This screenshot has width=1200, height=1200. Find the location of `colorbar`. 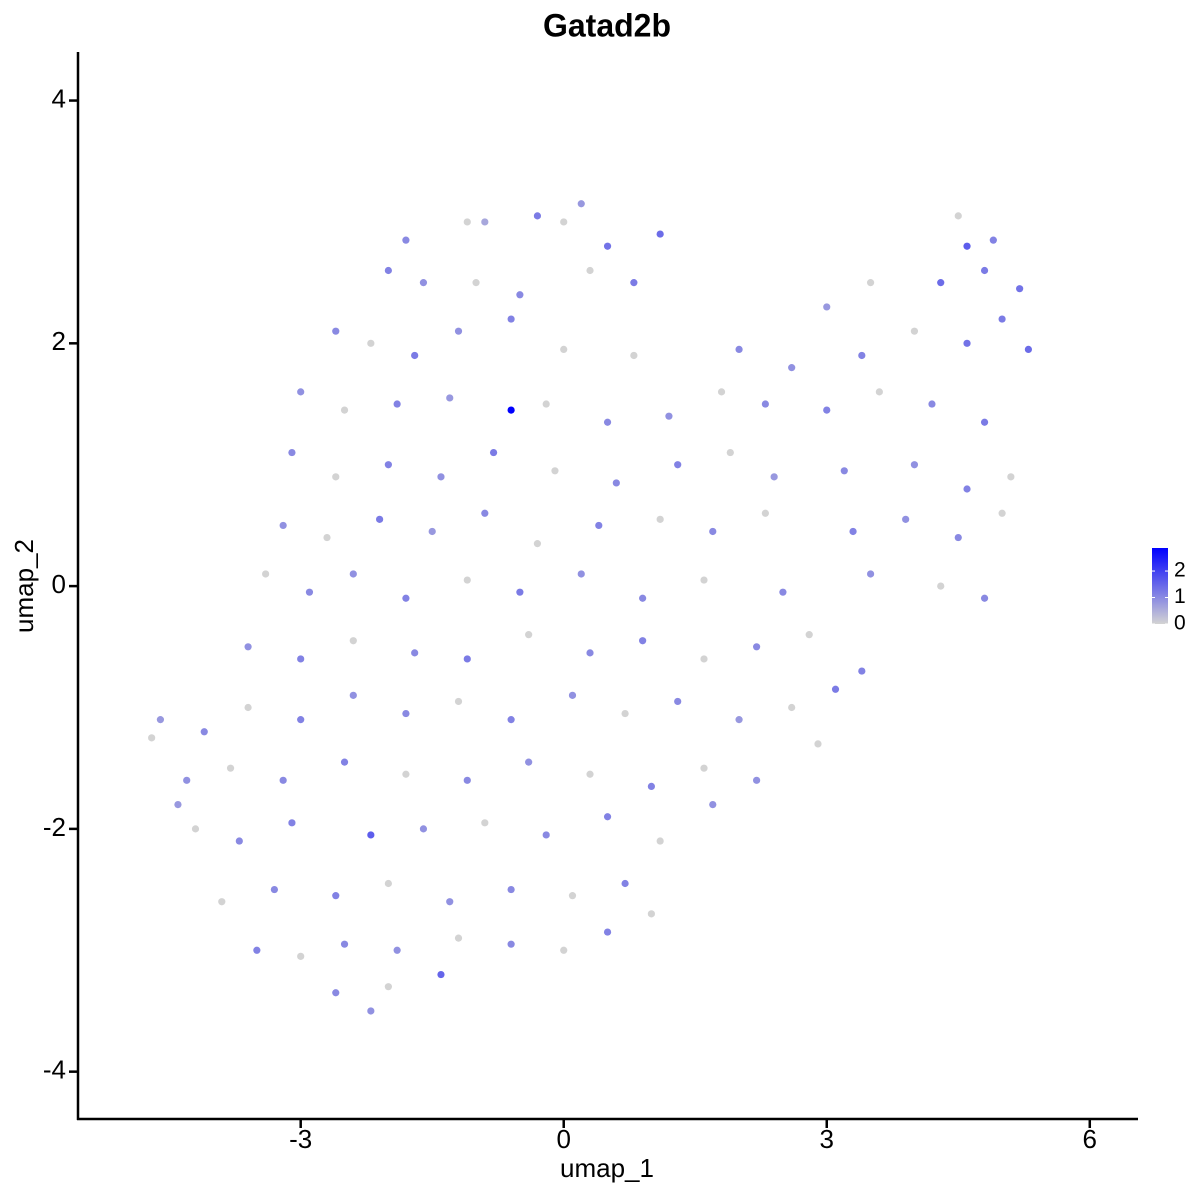

colorbar is located at coordinates (1160, 586).